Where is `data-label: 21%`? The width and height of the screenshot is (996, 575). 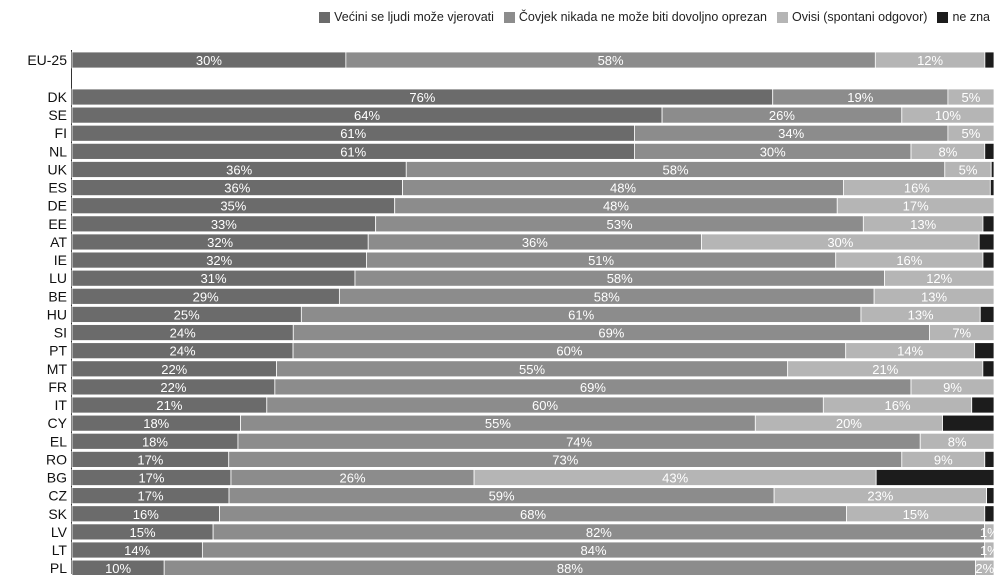 data-label: 21% is located at coordinates (169, 405).